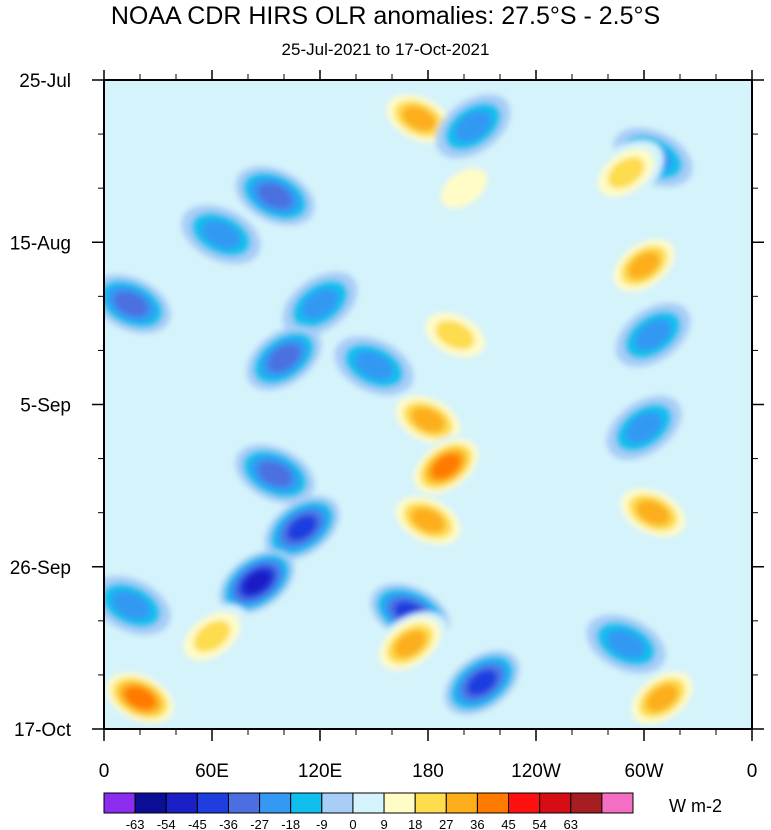 Image resolution: width=771 pixels, height=830 pixels. Describe the element at coordinates (539, 823) in the screenshot. I see `colorbar-label: 54` at that location.